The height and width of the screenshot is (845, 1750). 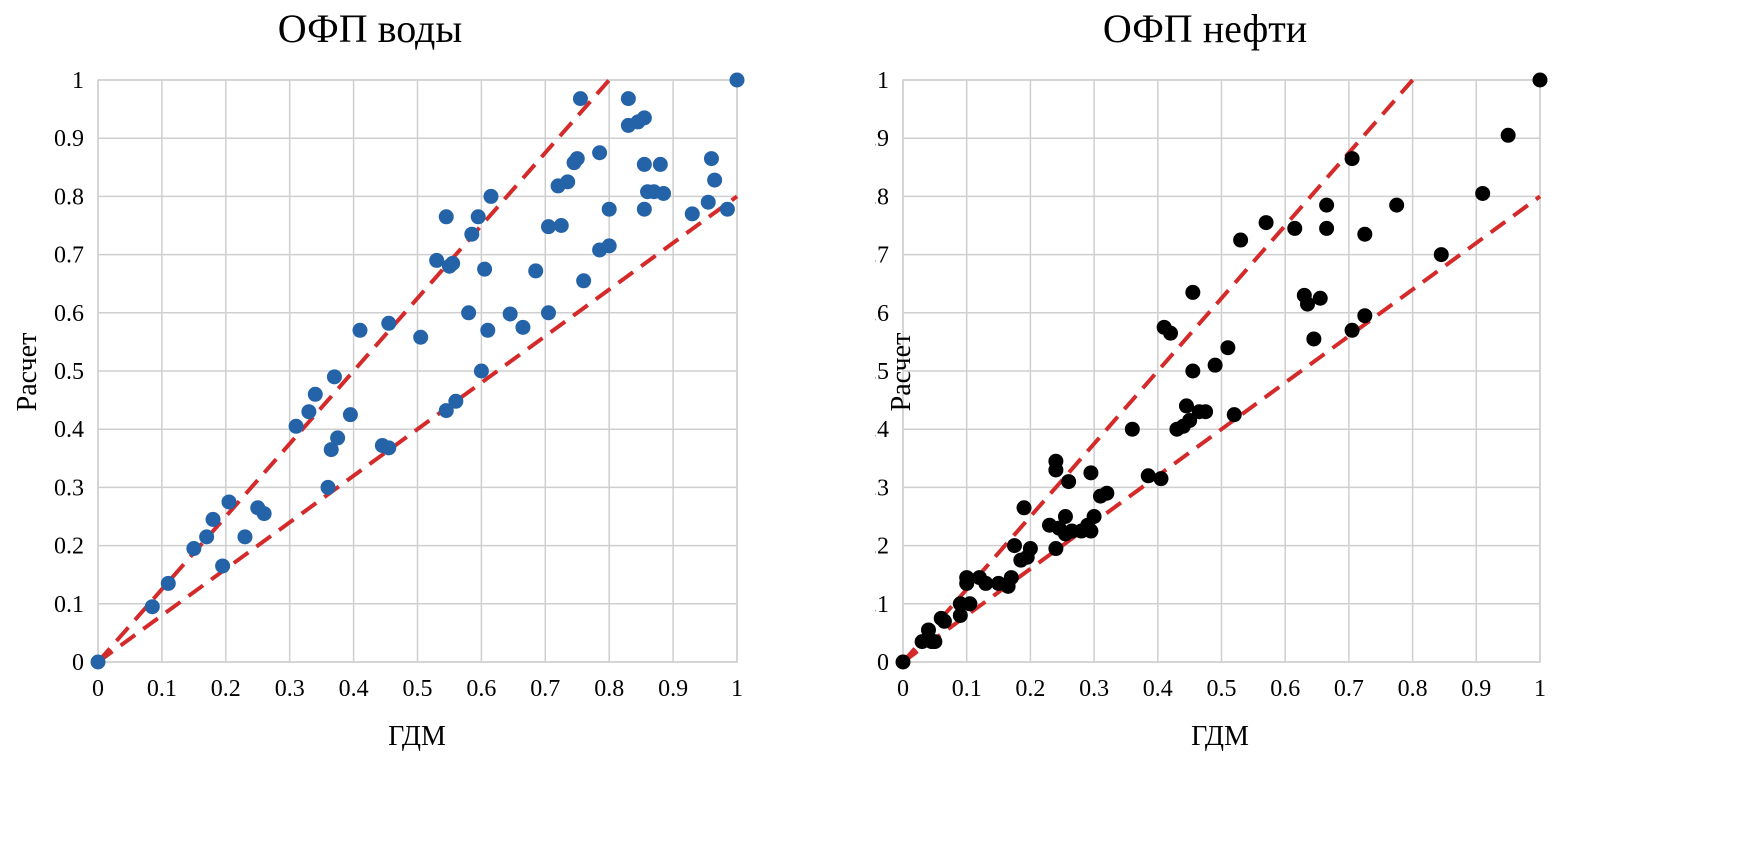 I want to click on x-tick-label: 0.6, so click(x=1285, y=689).